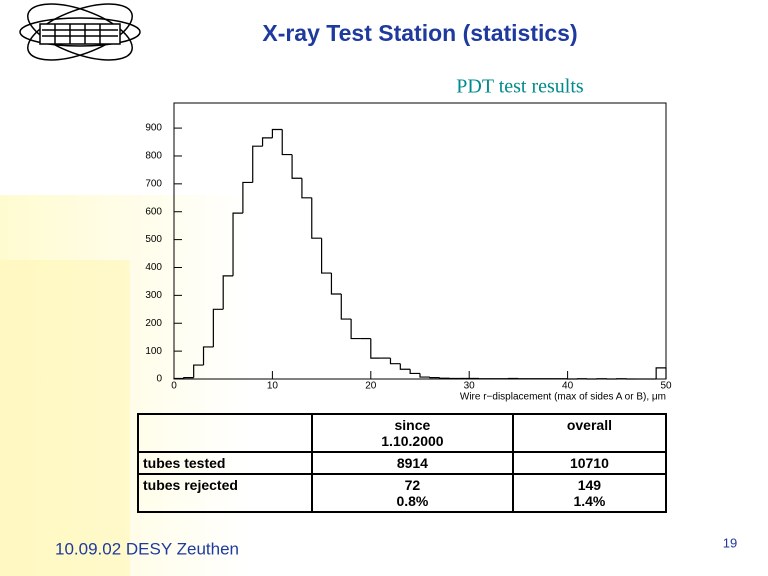 The height and width of the screenshot is (576, 768). What do you see at coordinates (412, 501) in the screenshot?
I see `cell-text: 0.8%` at bounding box center [412, 501].